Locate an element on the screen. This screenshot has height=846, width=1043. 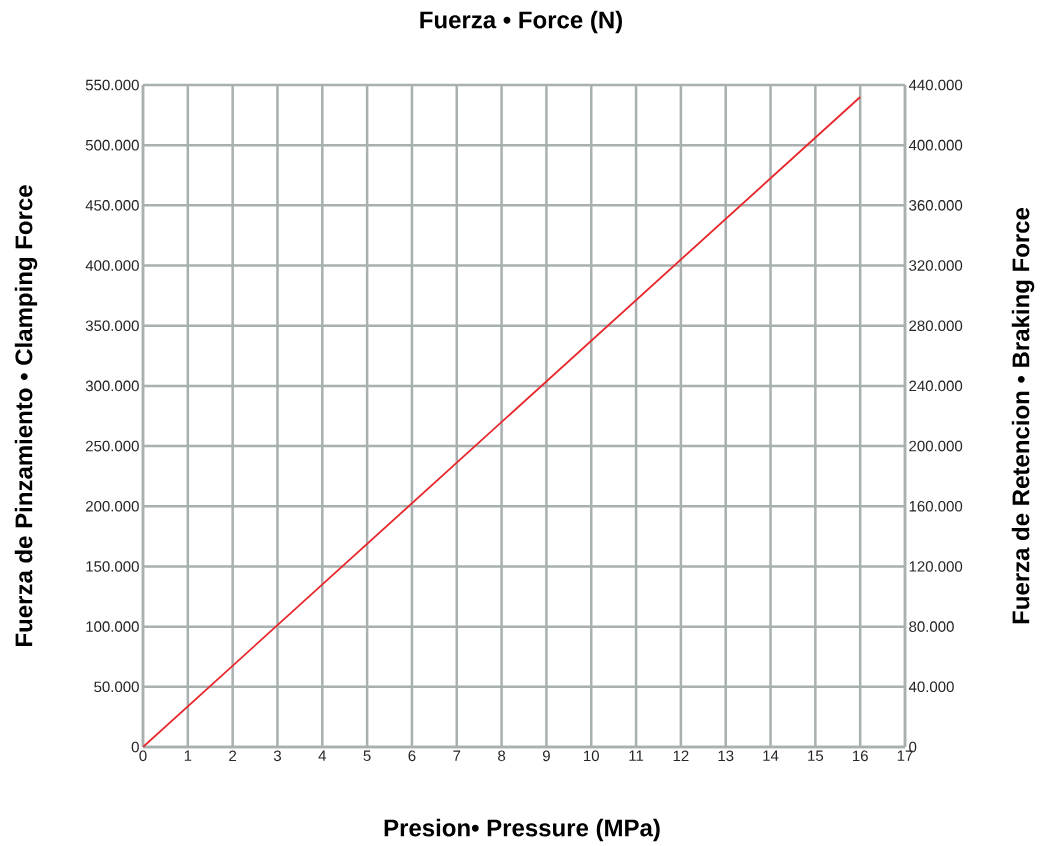
y2-tick-label: 320.000 is located at coordinates (936, 265).